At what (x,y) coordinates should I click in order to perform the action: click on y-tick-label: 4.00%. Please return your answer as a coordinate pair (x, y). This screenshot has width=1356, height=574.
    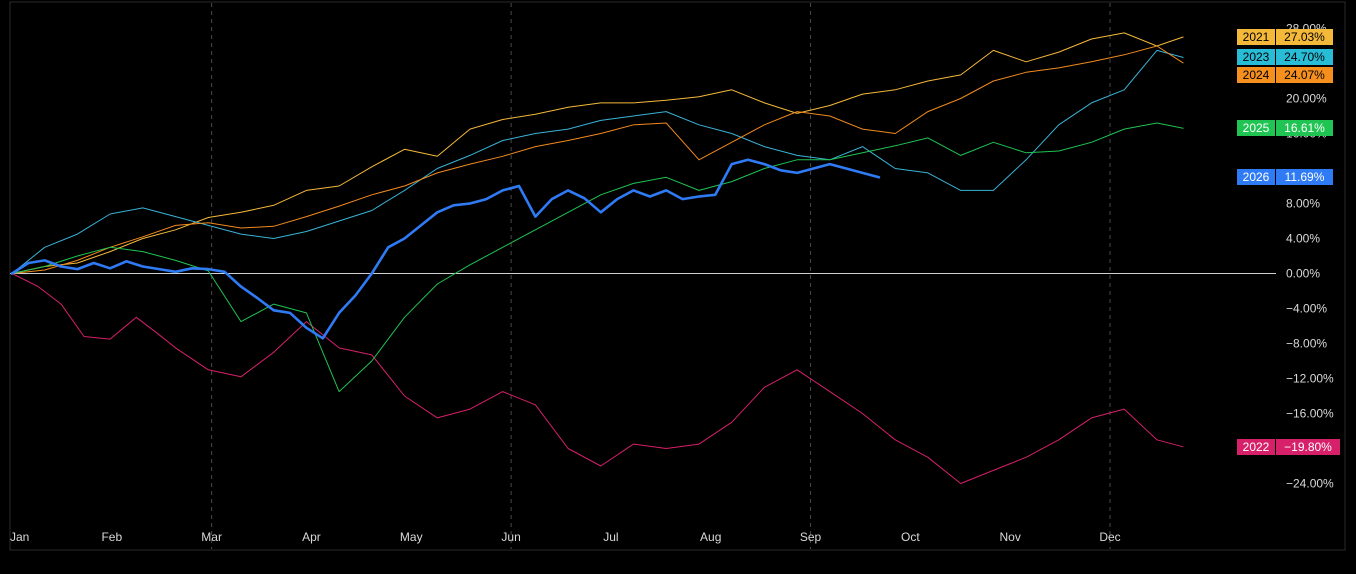
    Looking at the image, I should click on (1303, 239).